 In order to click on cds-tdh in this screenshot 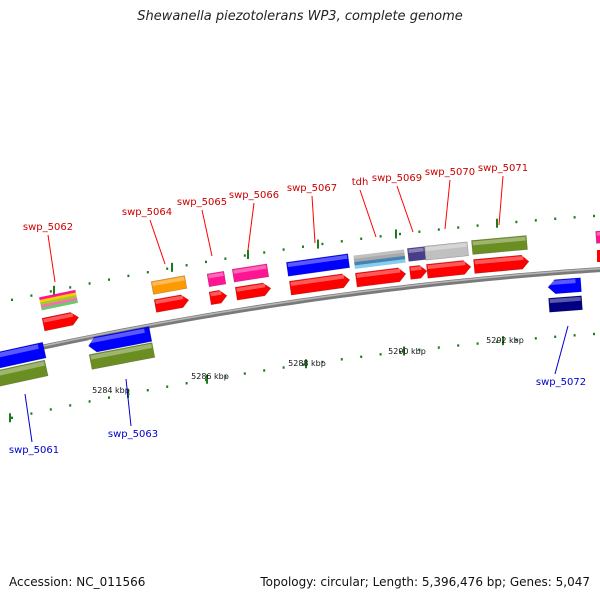, I will do `click(380, 277)`.